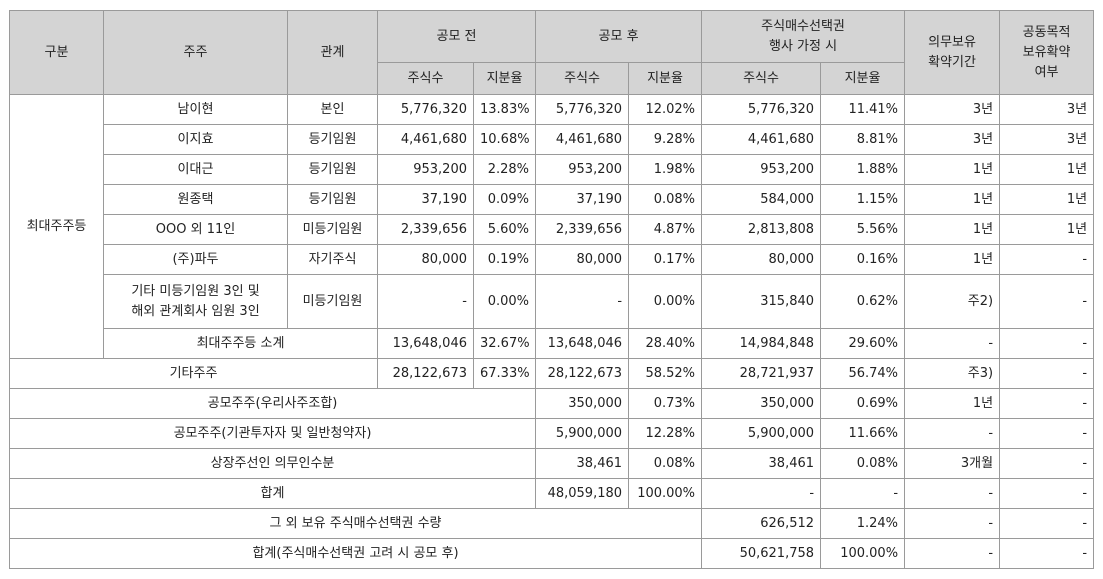 This screenshot has height=579, width=1103. I want to click on opt-ratio-cell: 100.00%, so click(863, 553).